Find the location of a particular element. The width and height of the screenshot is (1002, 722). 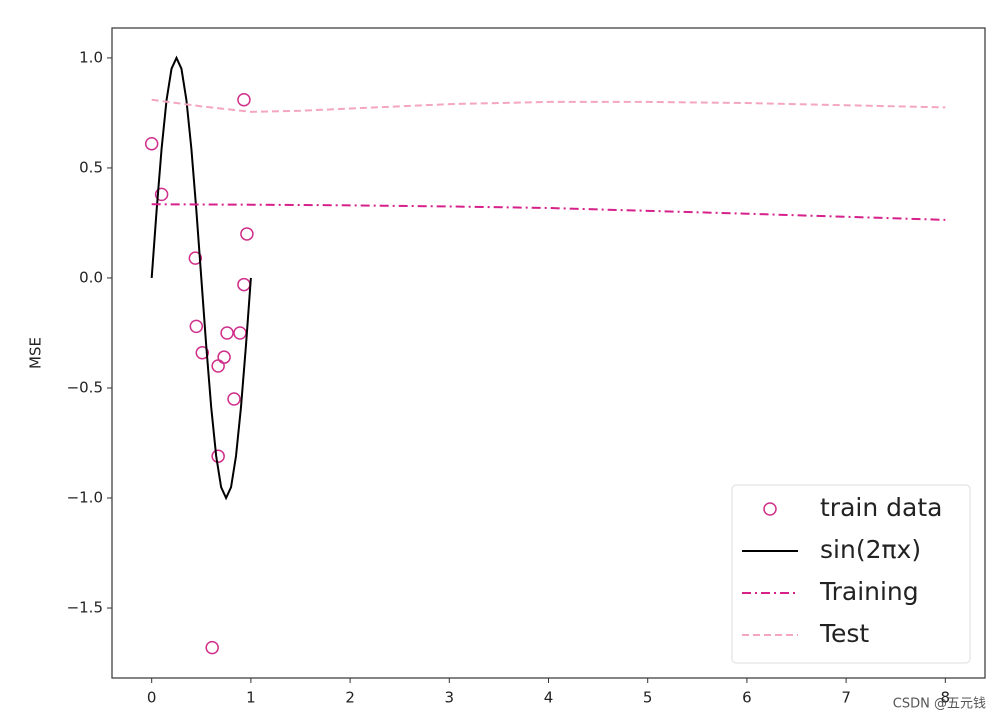

legend-label: sin(2πx) is located at coordinates (870, 549).